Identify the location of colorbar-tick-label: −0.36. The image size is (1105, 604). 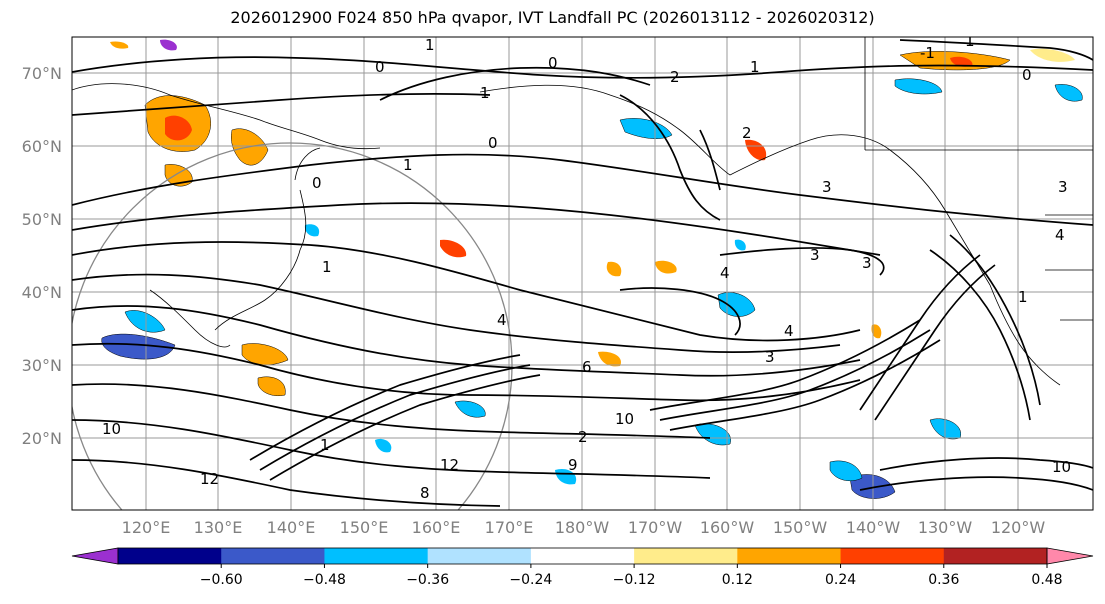
(427, 580).